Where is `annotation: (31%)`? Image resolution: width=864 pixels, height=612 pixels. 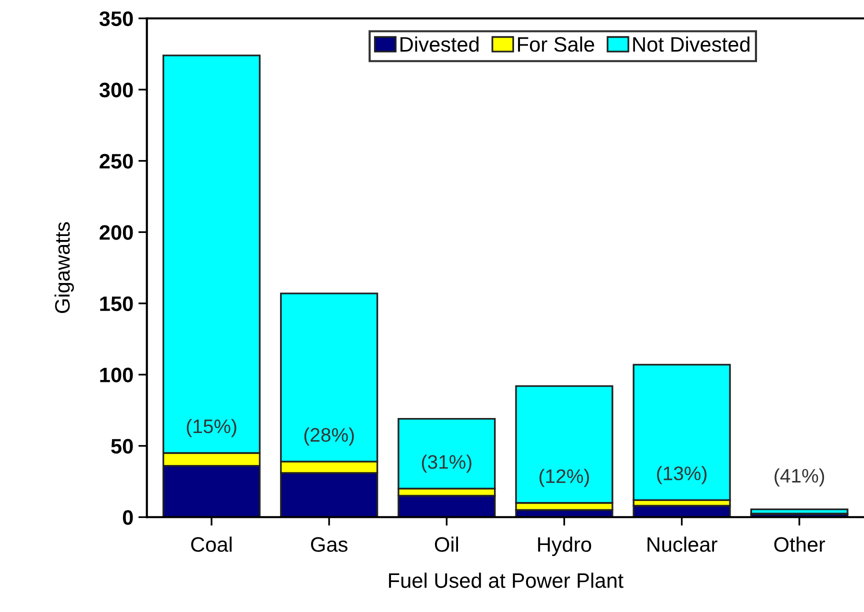 annotation: (31%) is located at coordinates (447, 463).